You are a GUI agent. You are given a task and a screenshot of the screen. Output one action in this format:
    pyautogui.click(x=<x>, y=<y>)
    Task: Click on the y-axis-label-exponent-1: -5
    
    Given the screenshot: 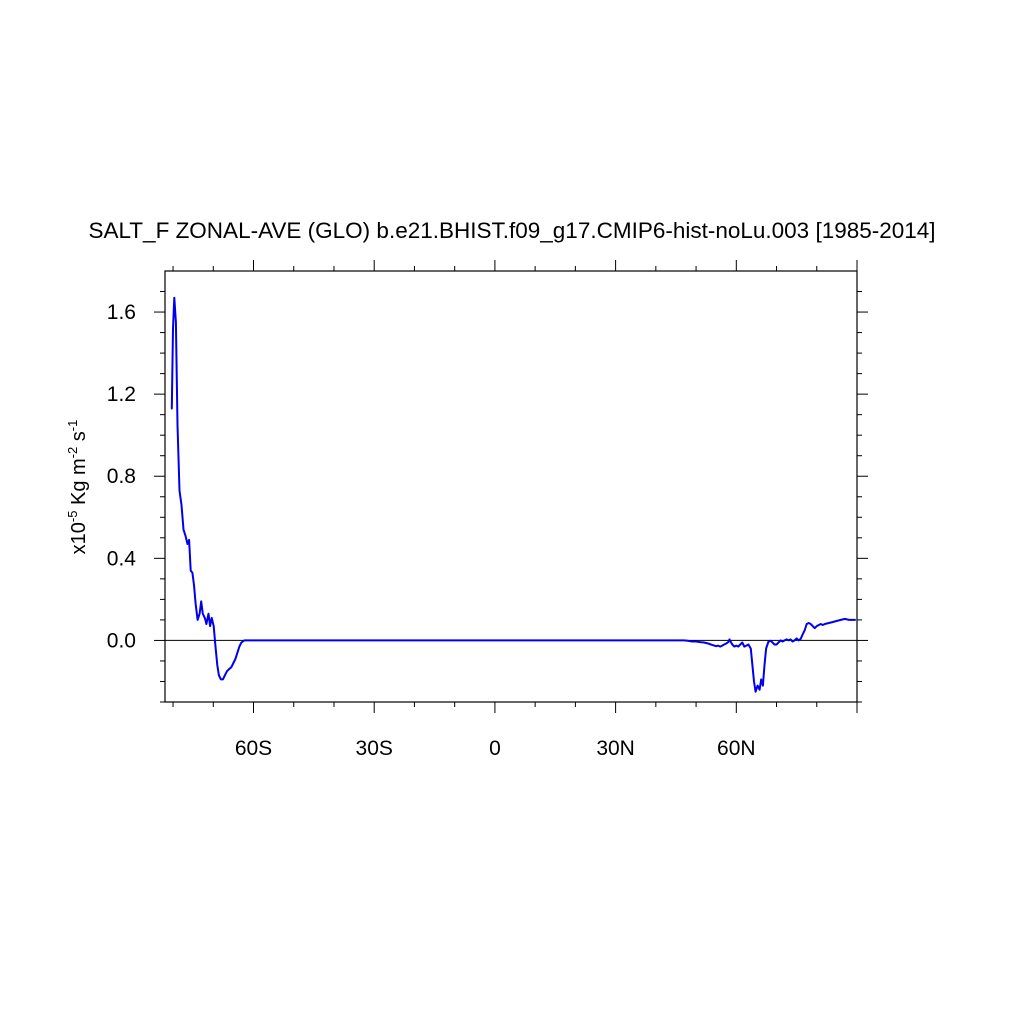 What is the action you would take?
    pyautogui.click(x=72, y=517)
    